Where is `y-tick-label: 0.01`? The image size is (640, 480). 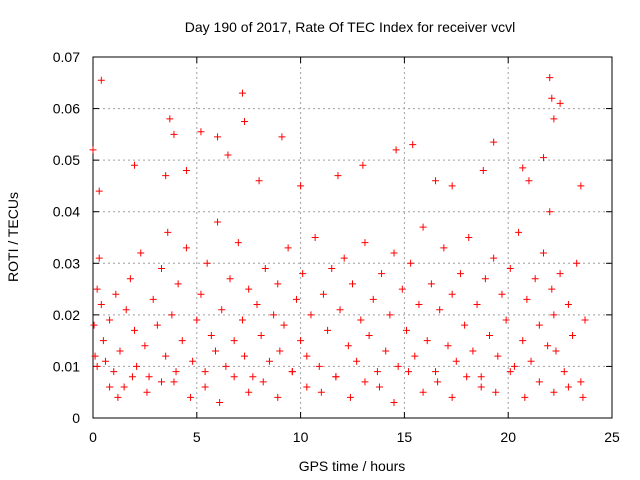 y-tick-label: 0.01 is located at coordinates (66, 366).